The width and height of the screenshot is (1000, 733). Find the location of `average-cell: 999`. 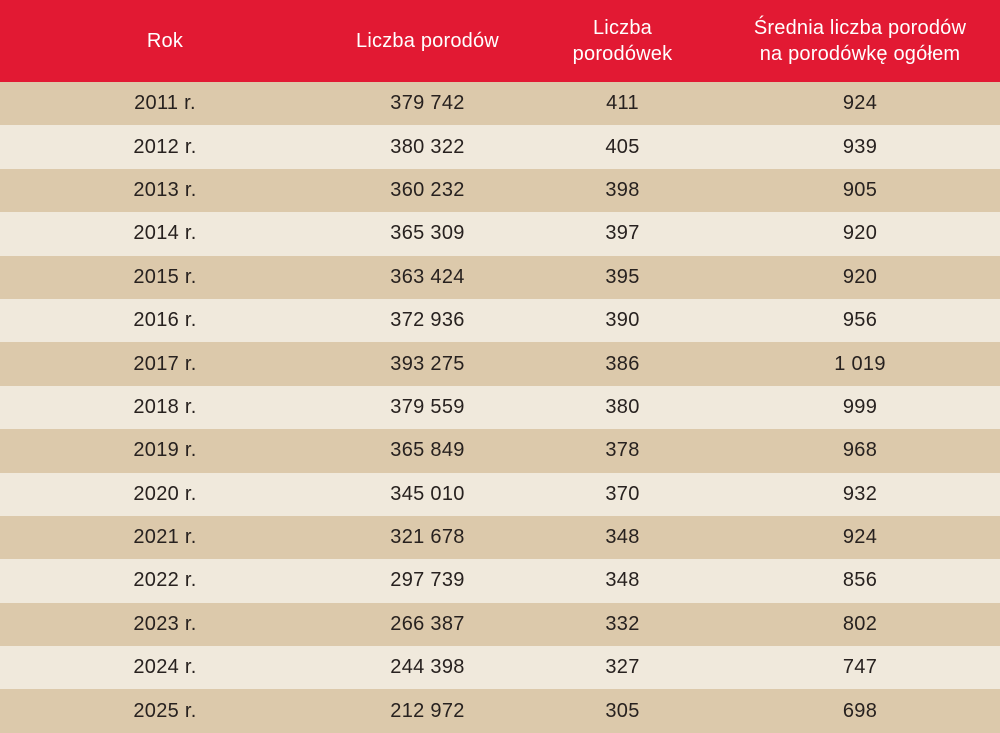

average-cell: 999 is located at coordinates (860, 407).